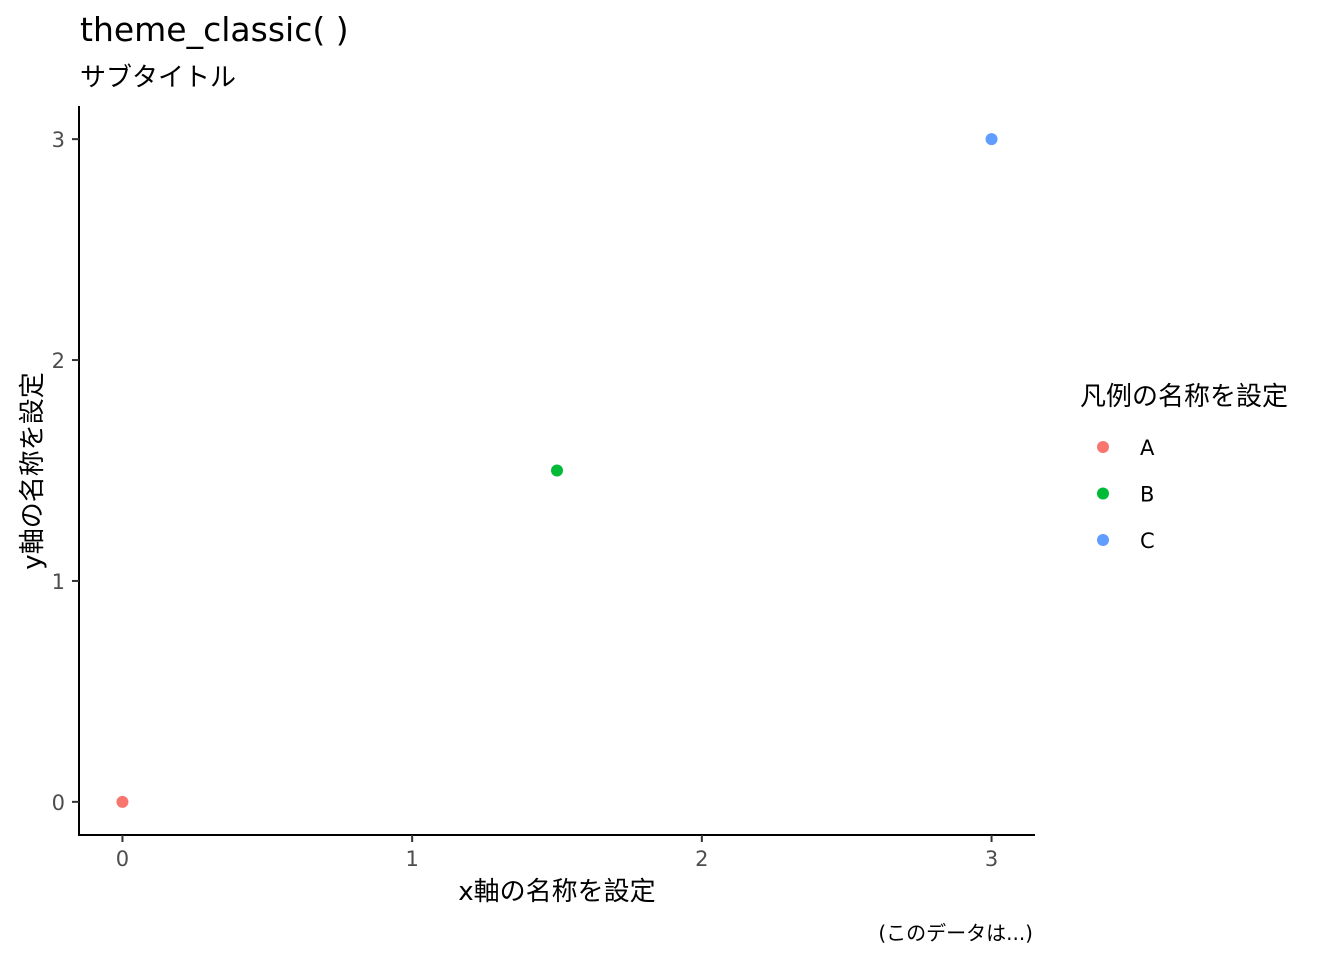  What do you see at coordinates (991, 859) in the screenshot?
I see `x-tick-label: 3` at bounding box center [991, 859].